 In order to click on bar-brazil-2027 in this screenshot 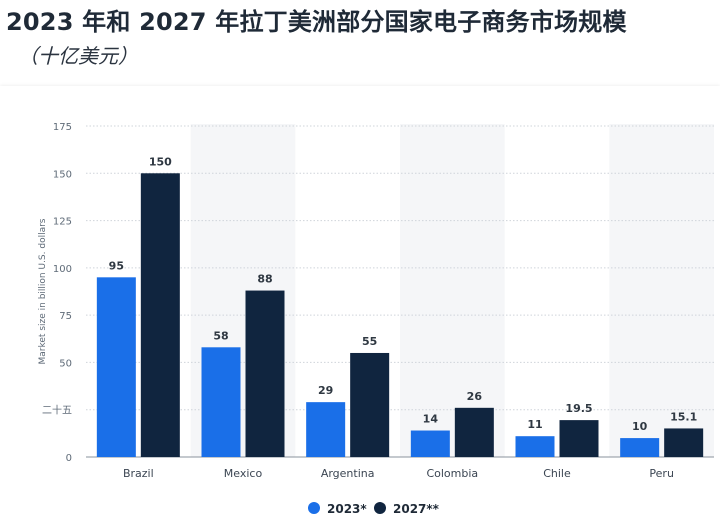, I will do `click(160, 315)`.